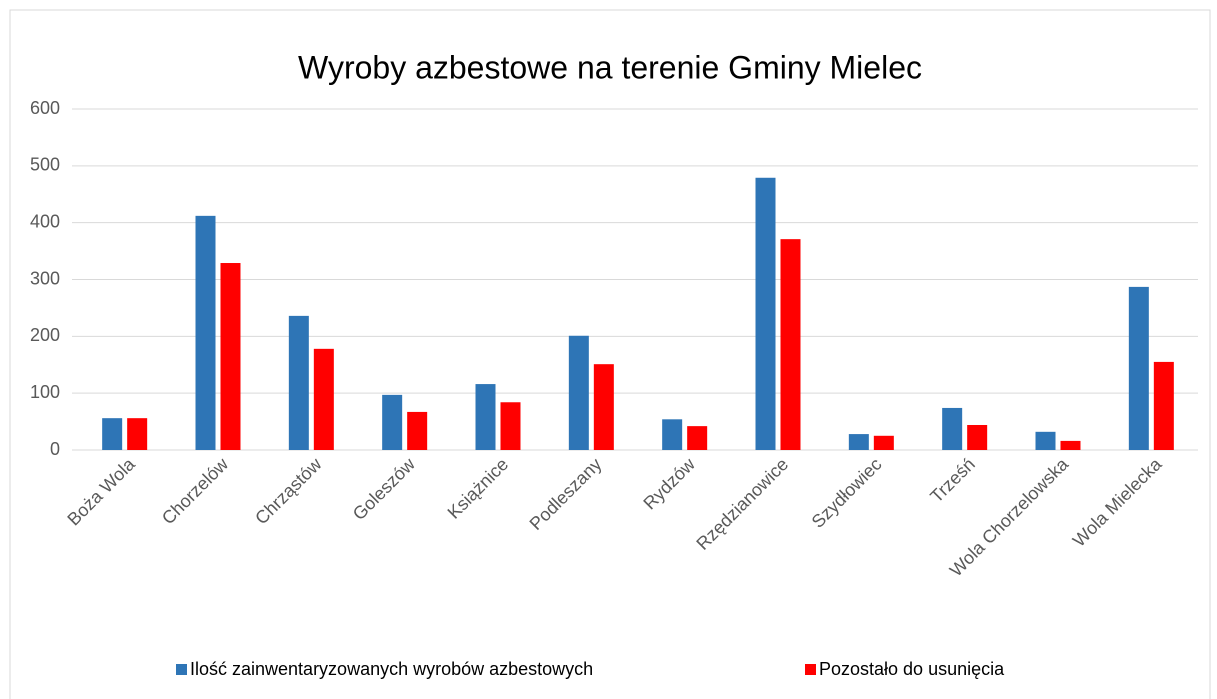 This screenshot has height=699, width=1217. I want to click on y-tick-label: 600, so click(45, 108).